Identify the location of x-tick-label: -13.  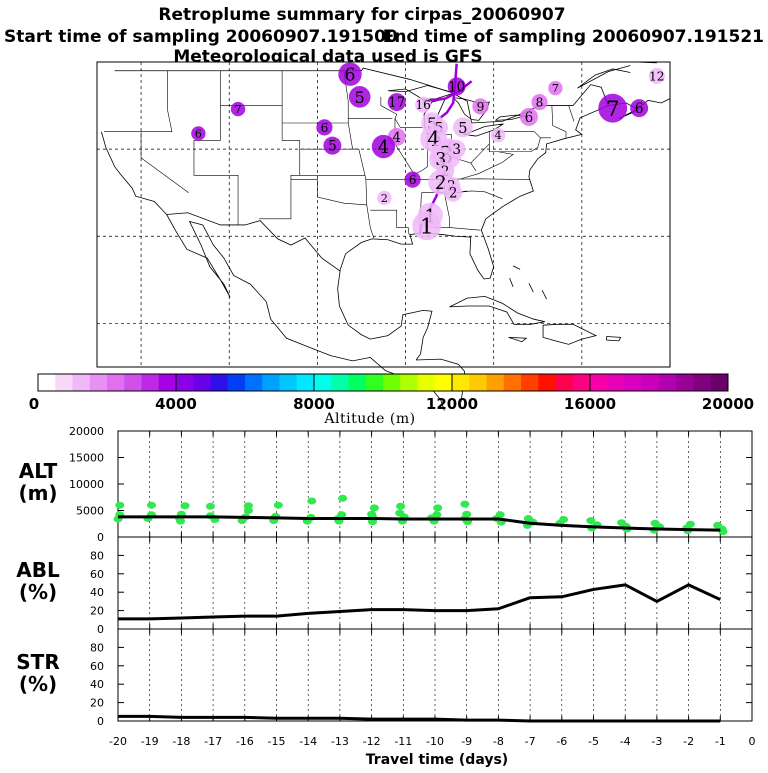
(340, 741).